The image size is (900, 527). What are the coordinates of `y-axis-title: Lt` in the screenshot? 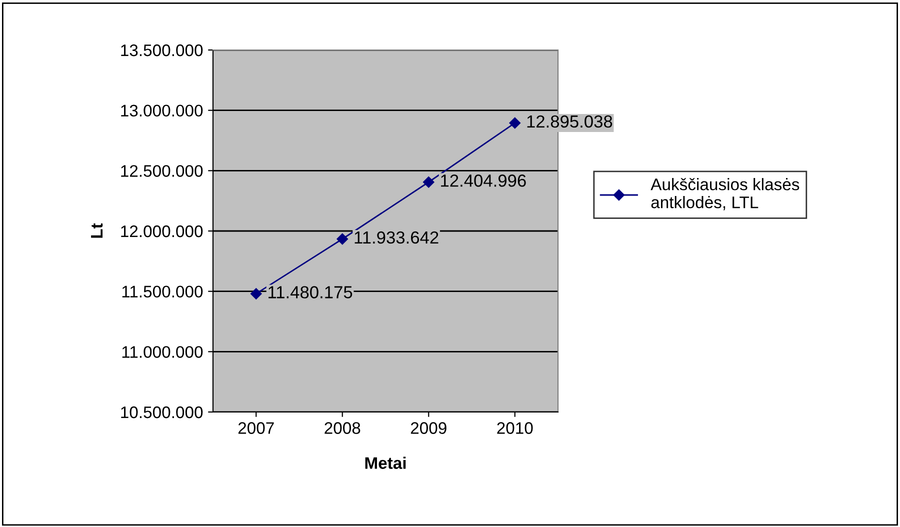 It's located at (97, 230).